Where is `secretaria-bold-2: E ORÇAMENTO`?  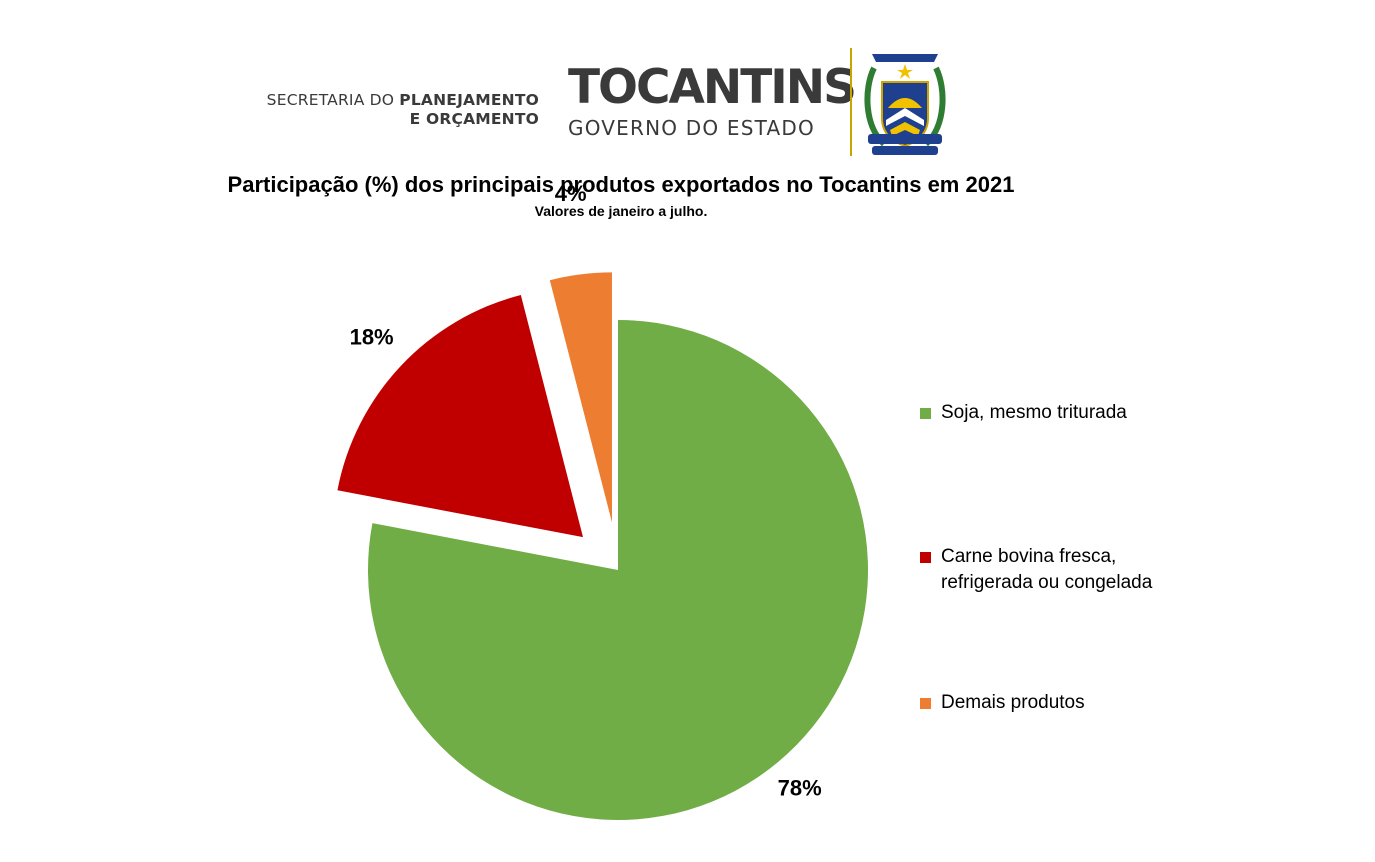 secretaria-bold-2: E ORÇAMENTO is located at coordinates (474, 119).